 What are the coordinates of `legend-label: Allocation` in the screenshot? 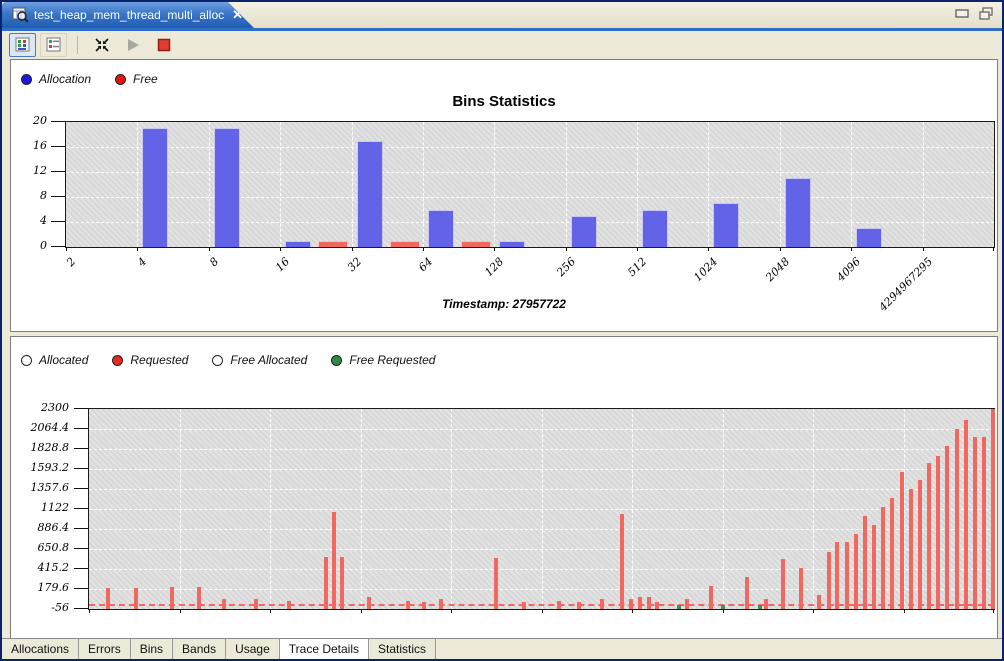 It's located at (65, 79).